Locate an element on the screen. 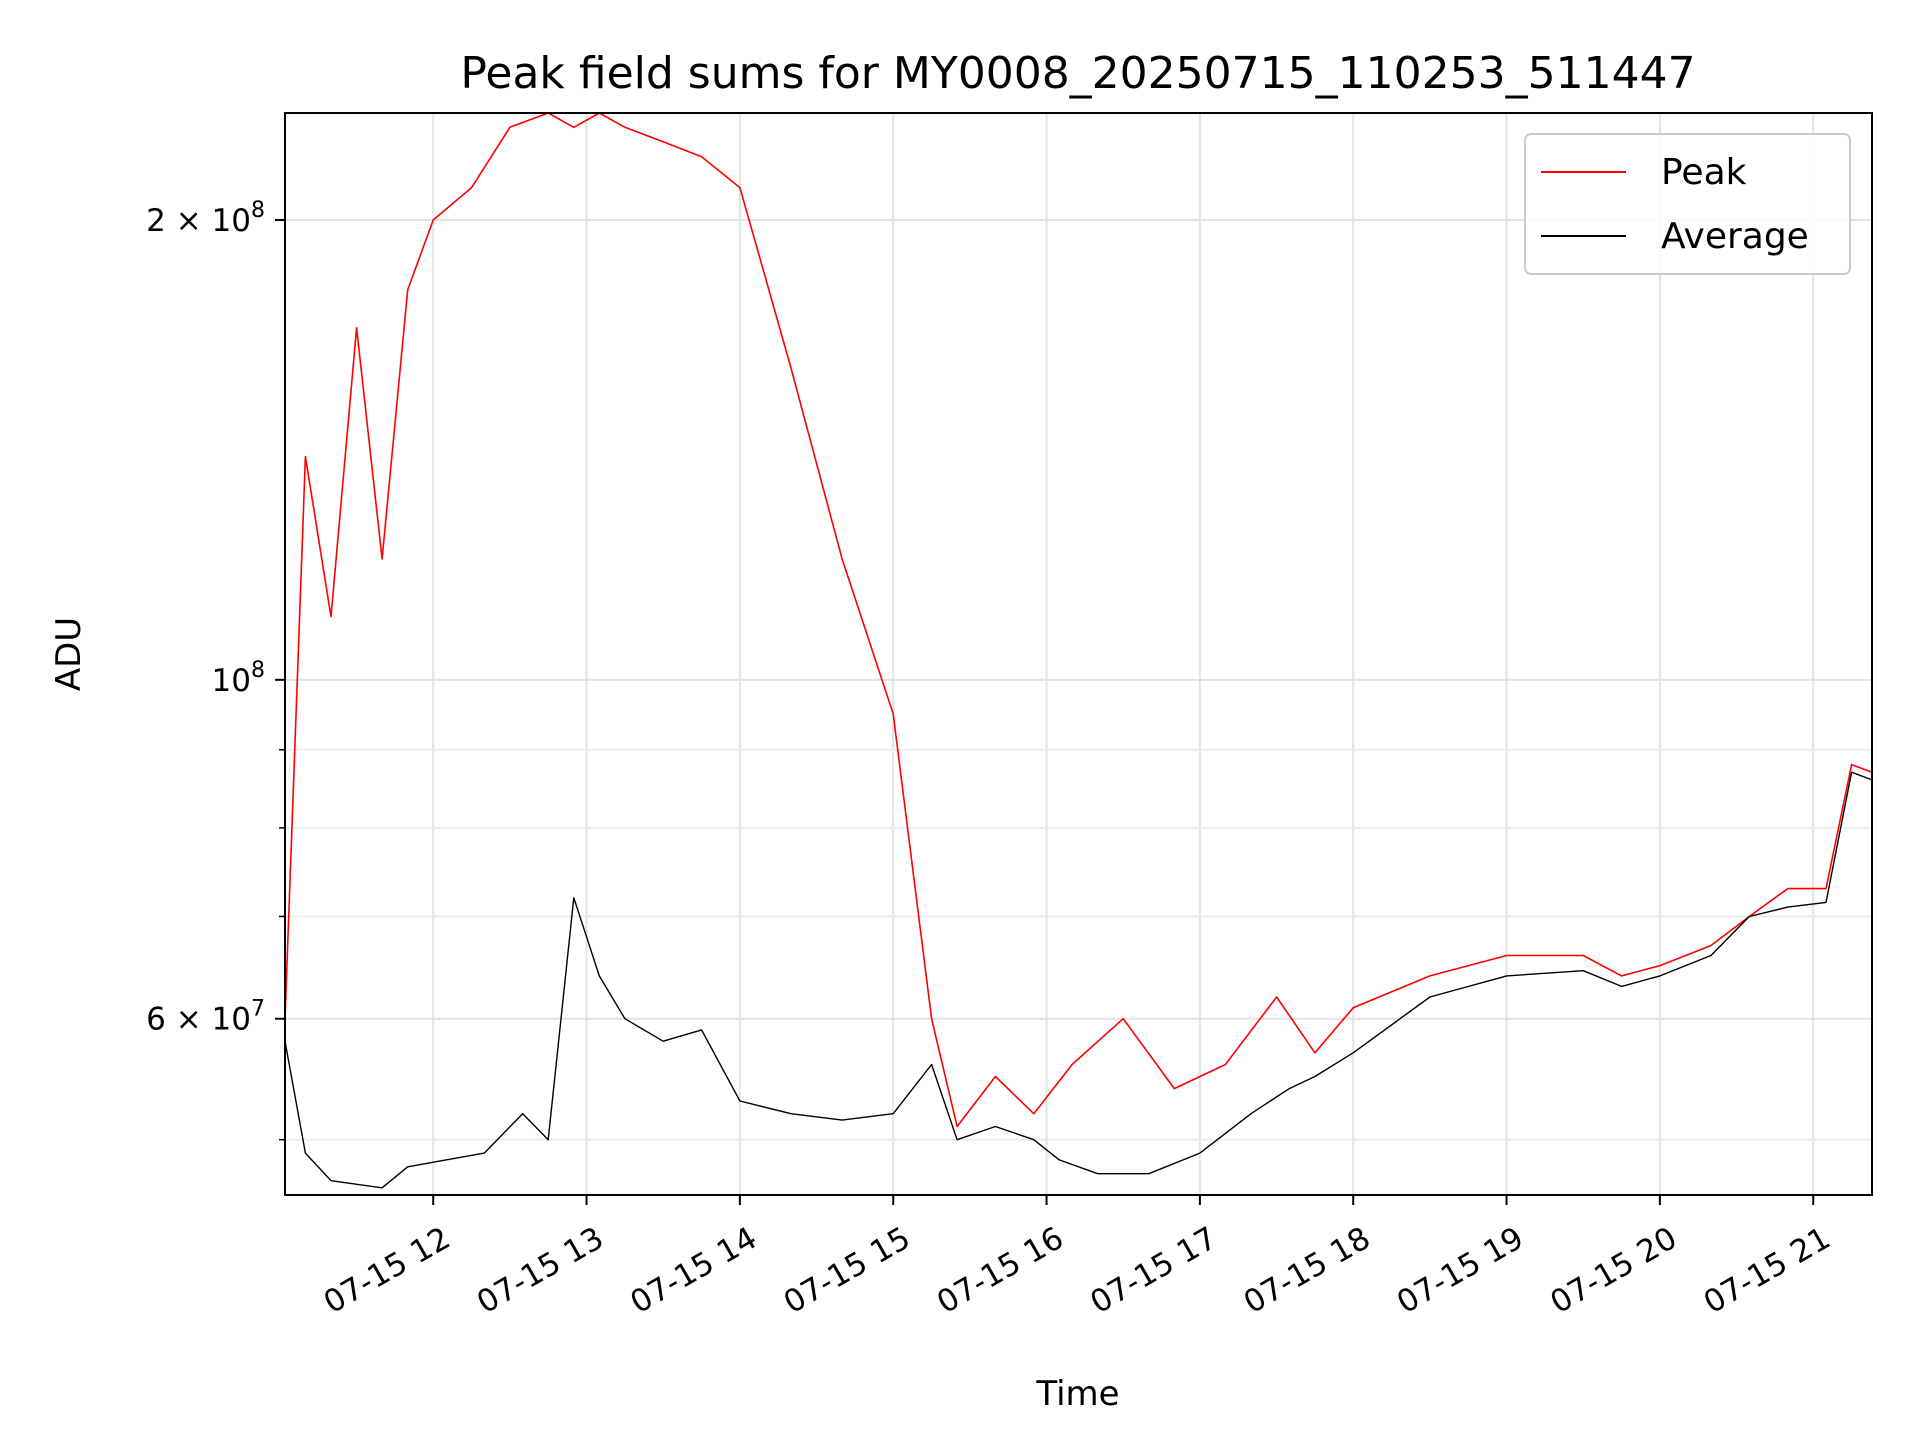 The height and width of the screenshot is (1440, 1920). x-axis-label: Time is located at coordinates (1077, 1394).